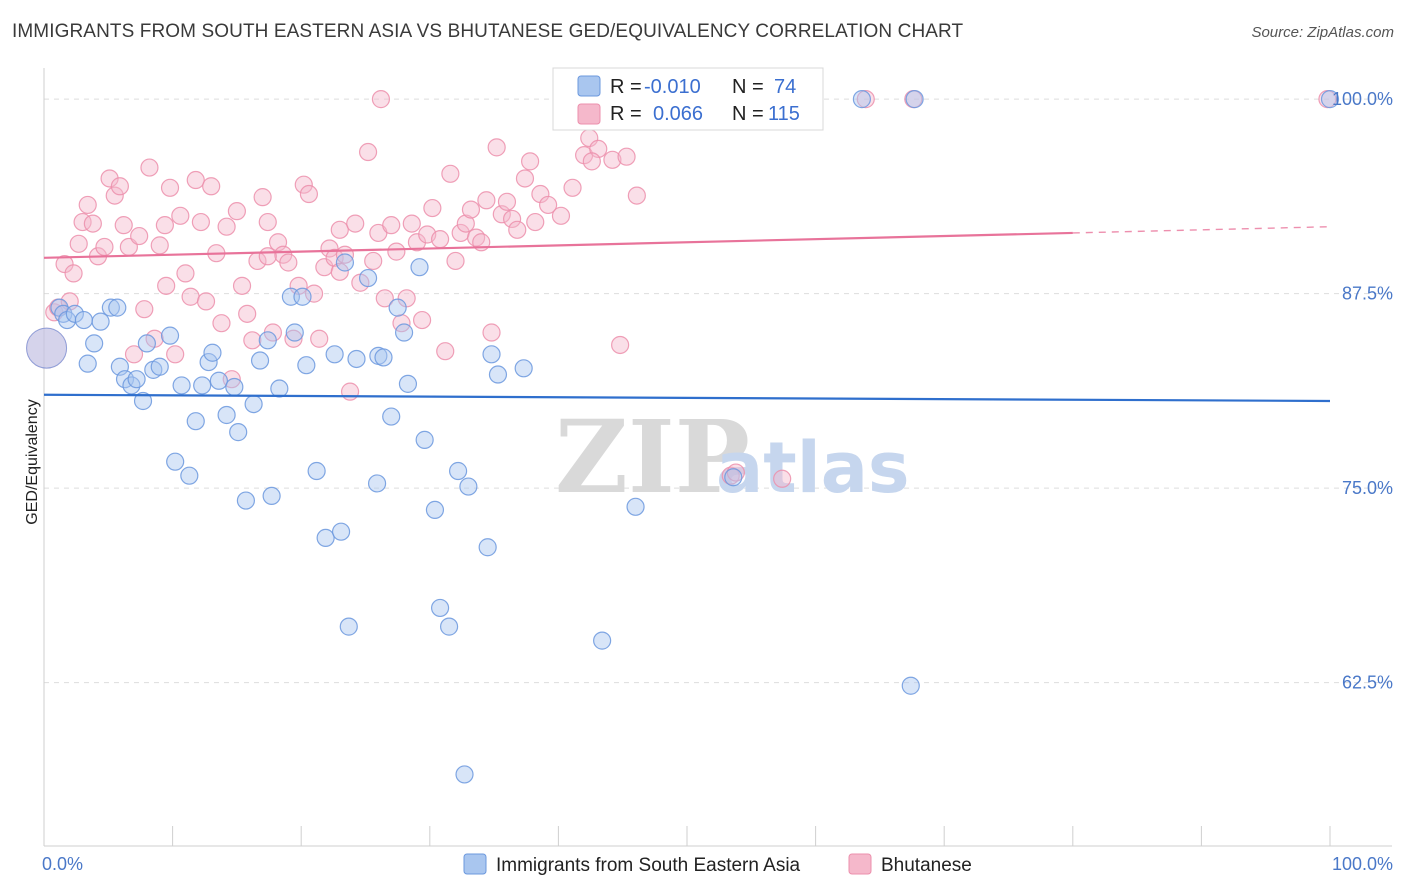 The height and width of the screenshot is (892, 1406). I want to click on x-tick-label-0: 0.0%, so click(62, 864).